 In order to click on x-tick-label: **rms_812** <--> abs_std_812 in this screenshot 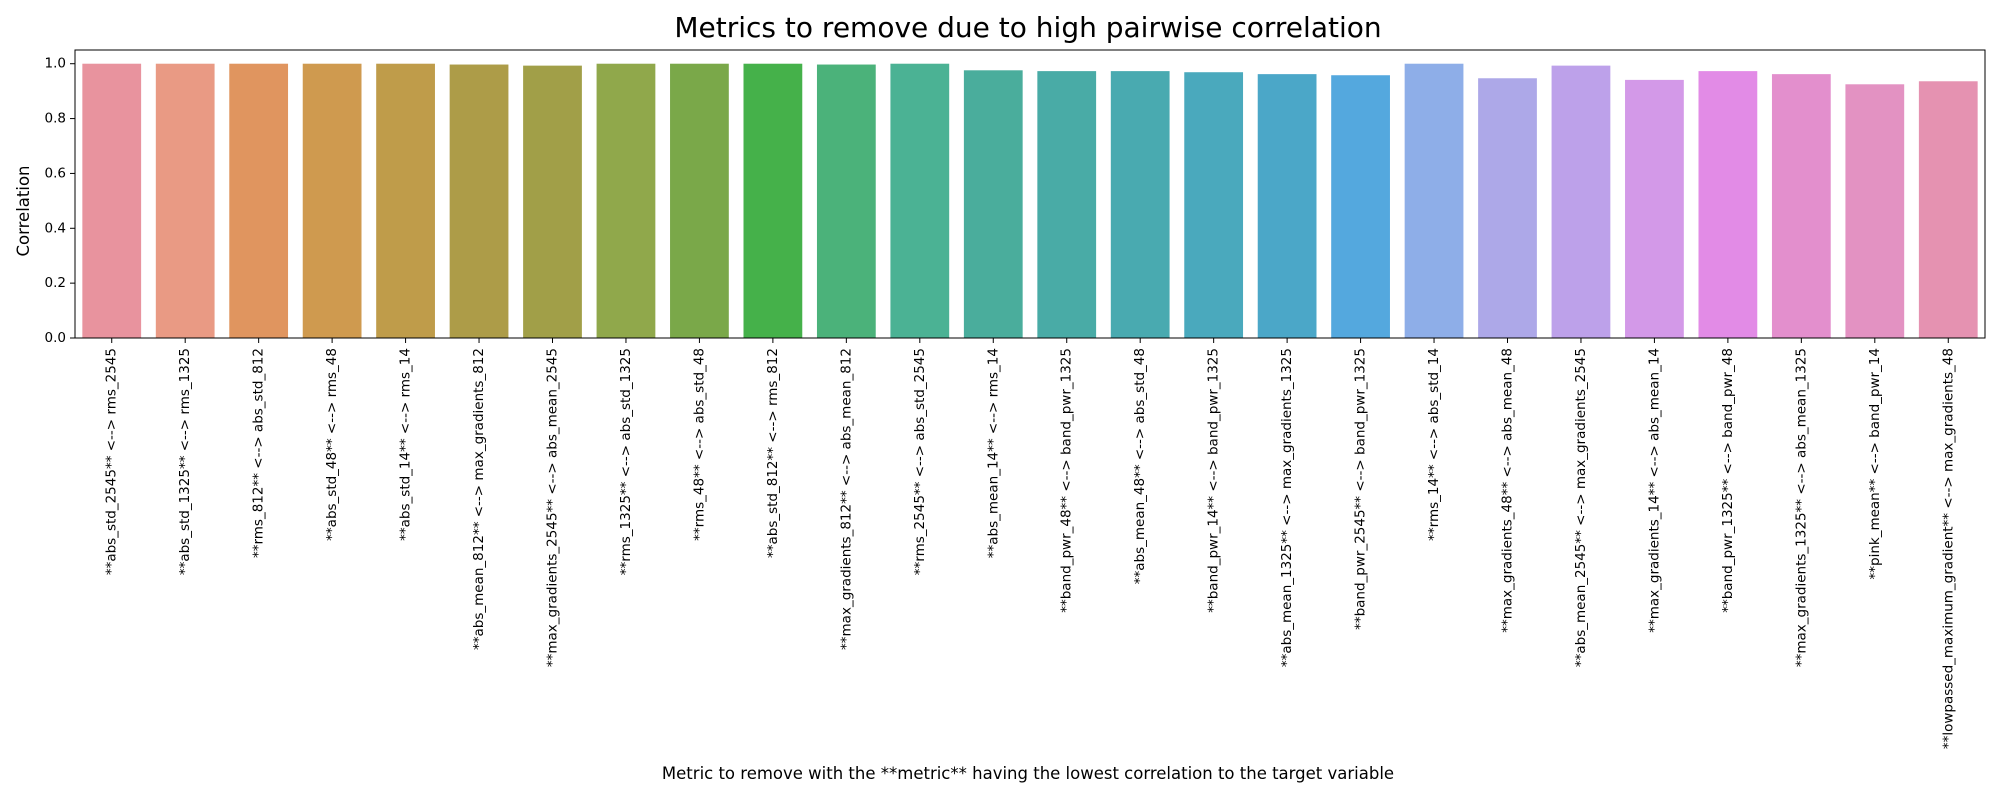, I will do `click(259, 453)`.